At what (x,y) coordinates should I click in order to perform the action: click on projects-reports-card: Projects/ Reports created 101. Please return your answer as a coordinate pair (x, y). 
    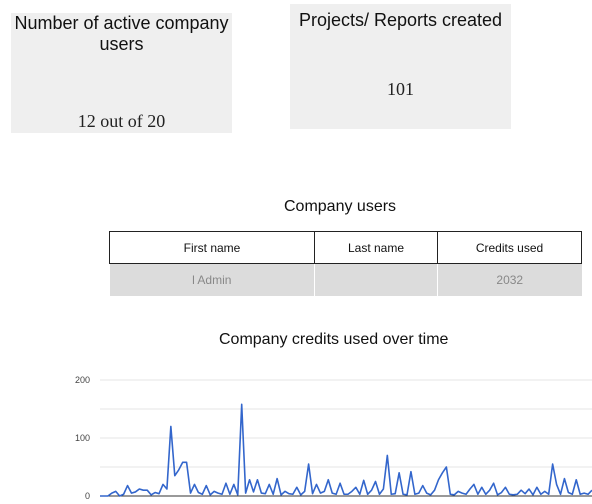
    Looking at the image, I should click on (400, 66).